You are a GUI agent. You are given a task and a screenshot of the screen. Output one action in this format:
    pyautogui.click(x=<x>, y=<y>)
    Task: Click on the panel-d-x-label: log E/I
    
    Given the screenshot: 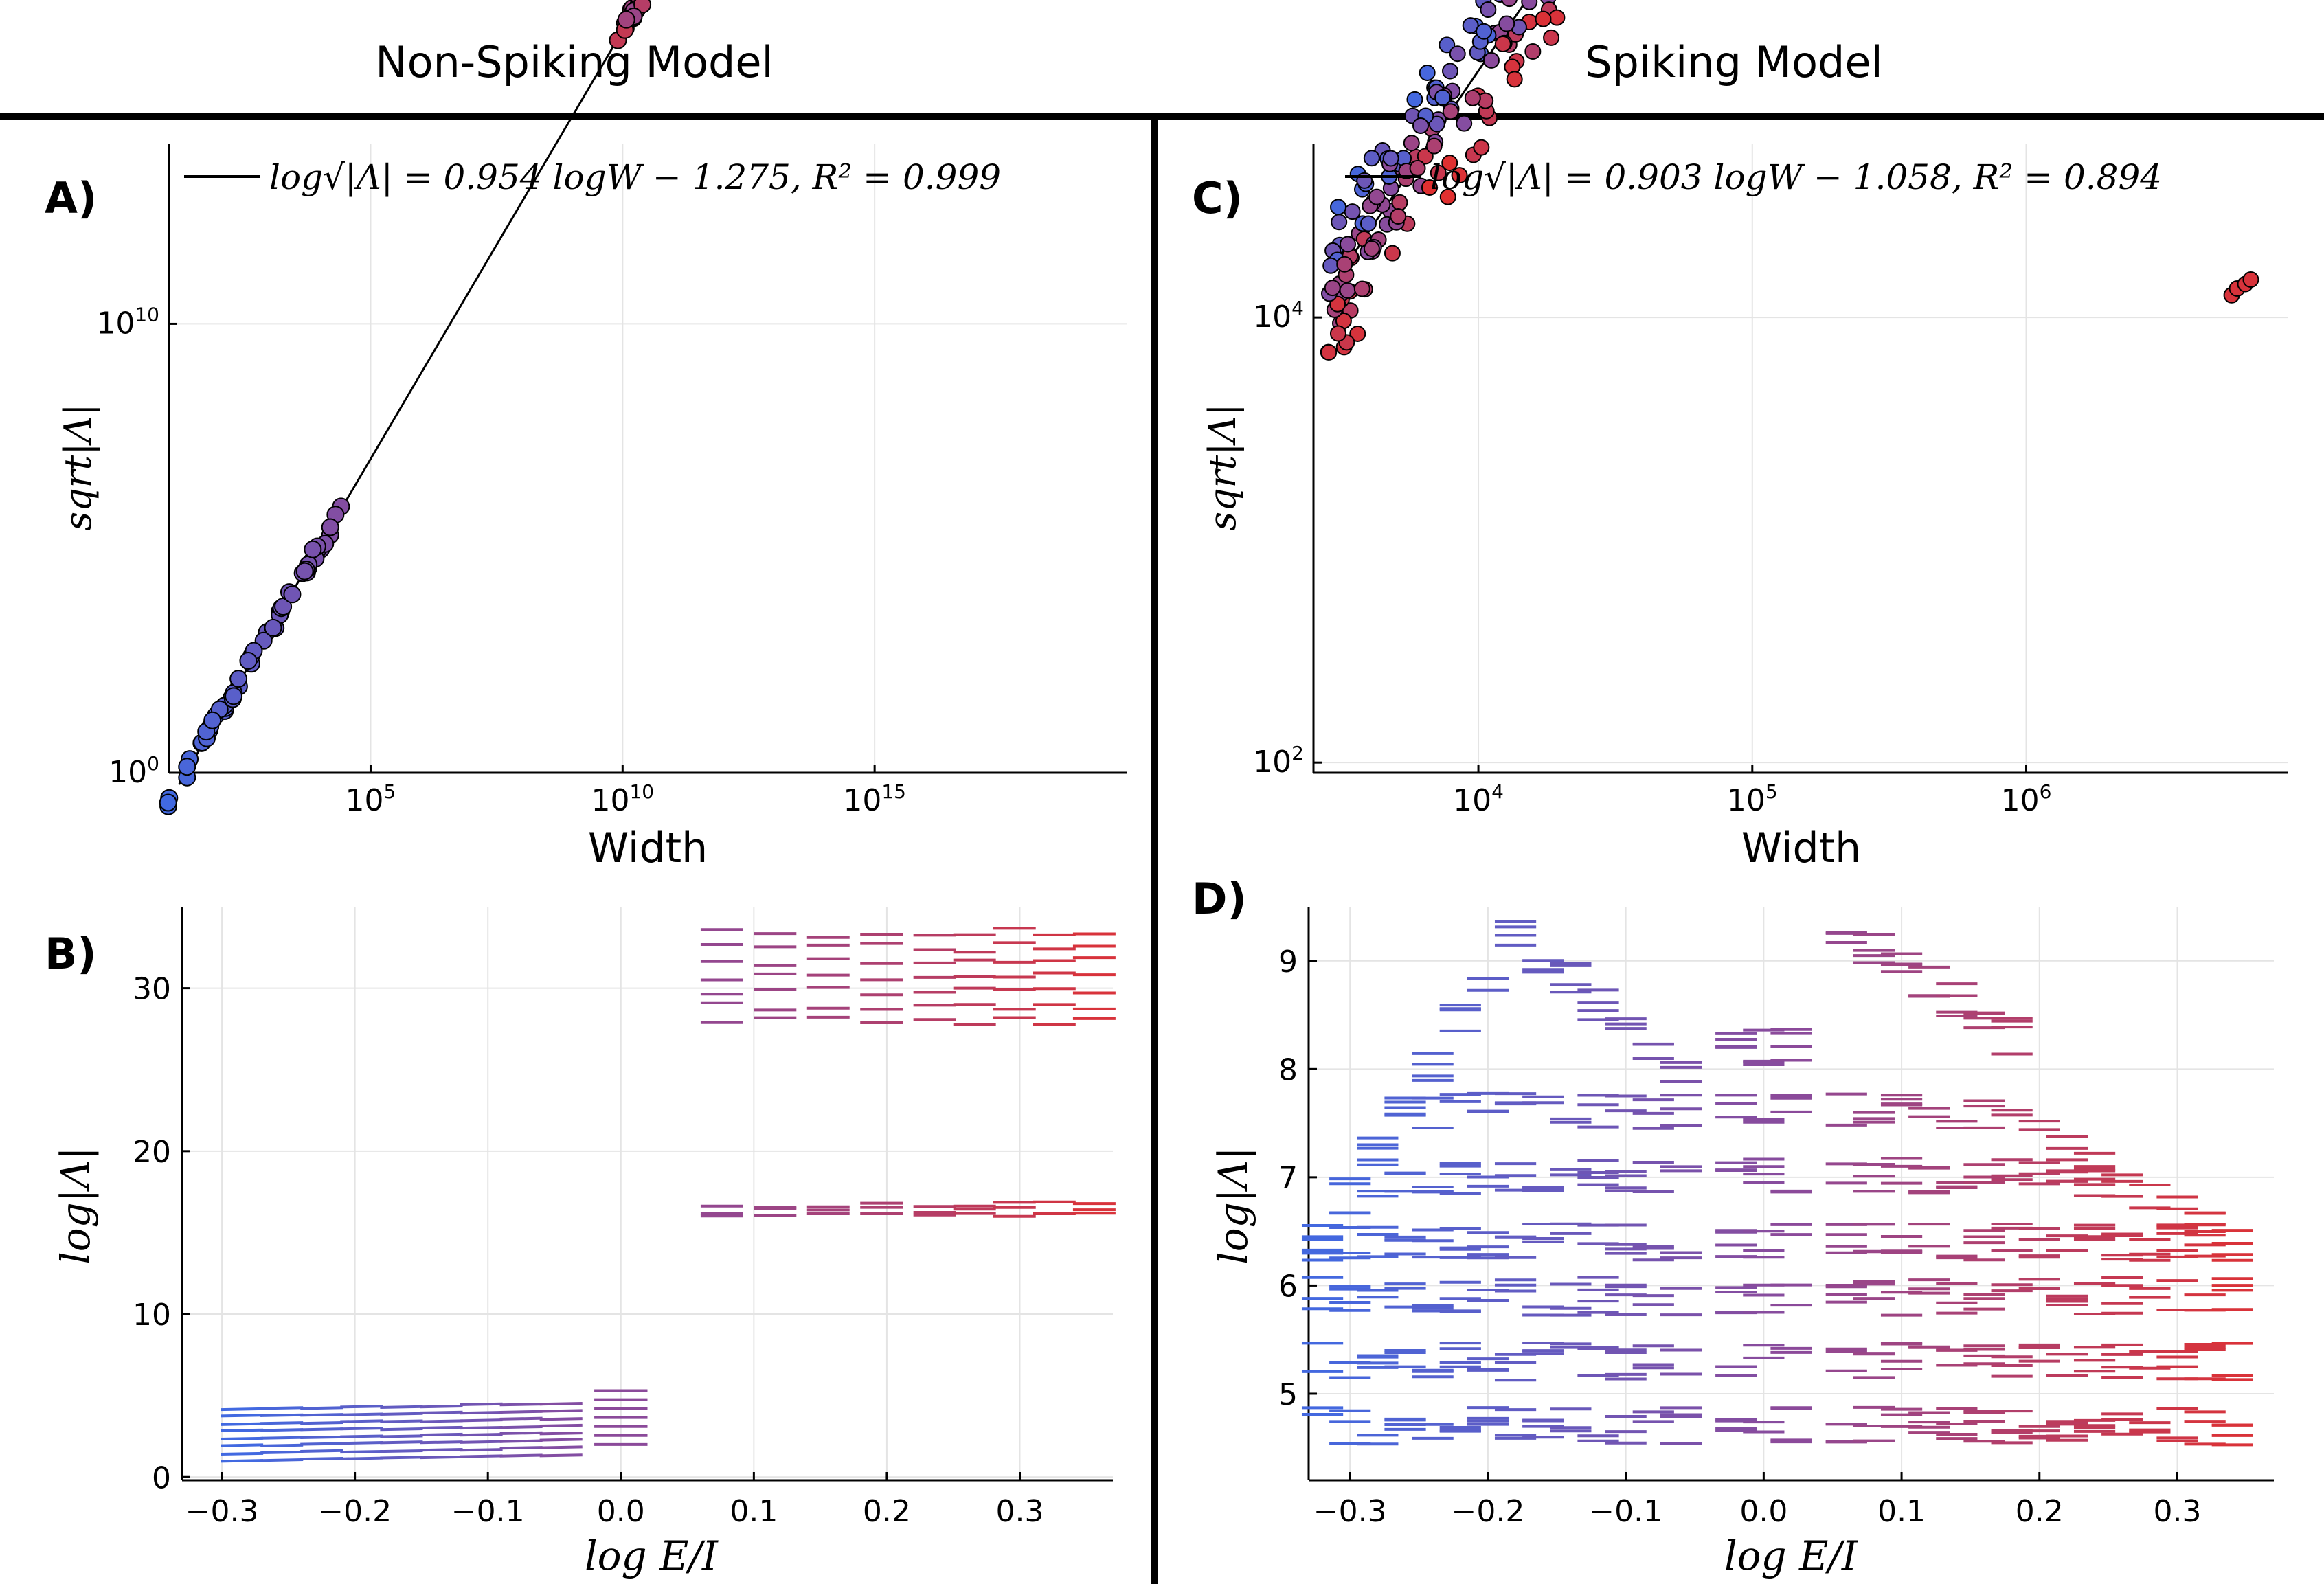 What is the action you would take?
    pyautogui.click(x=1791, y=1556)
    